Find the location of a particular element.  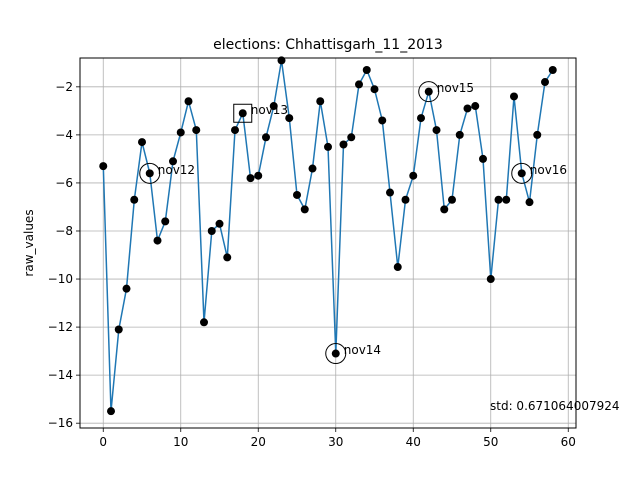

x-tick-label: 30 is located at coordinates (335, 442).